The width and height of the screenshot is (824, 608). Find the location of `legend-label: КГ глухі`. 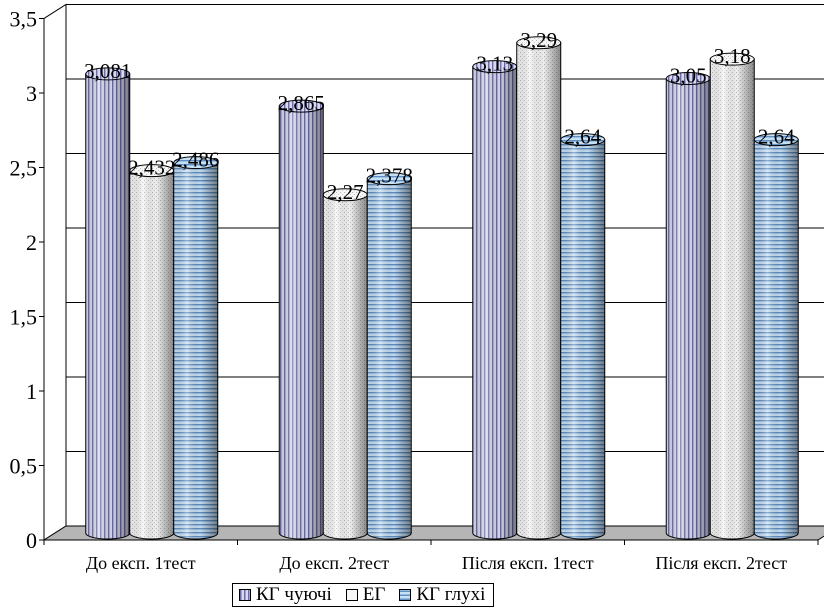

legend-label: КГ глухі is located at coordinates (451, 594).